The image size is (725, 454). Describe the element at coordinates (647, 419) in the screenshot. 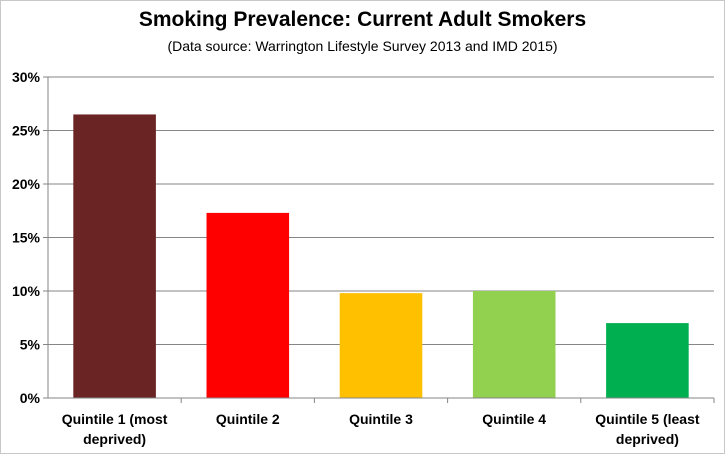

I see `x-tick-label: Quintile 5 (least` at that location.